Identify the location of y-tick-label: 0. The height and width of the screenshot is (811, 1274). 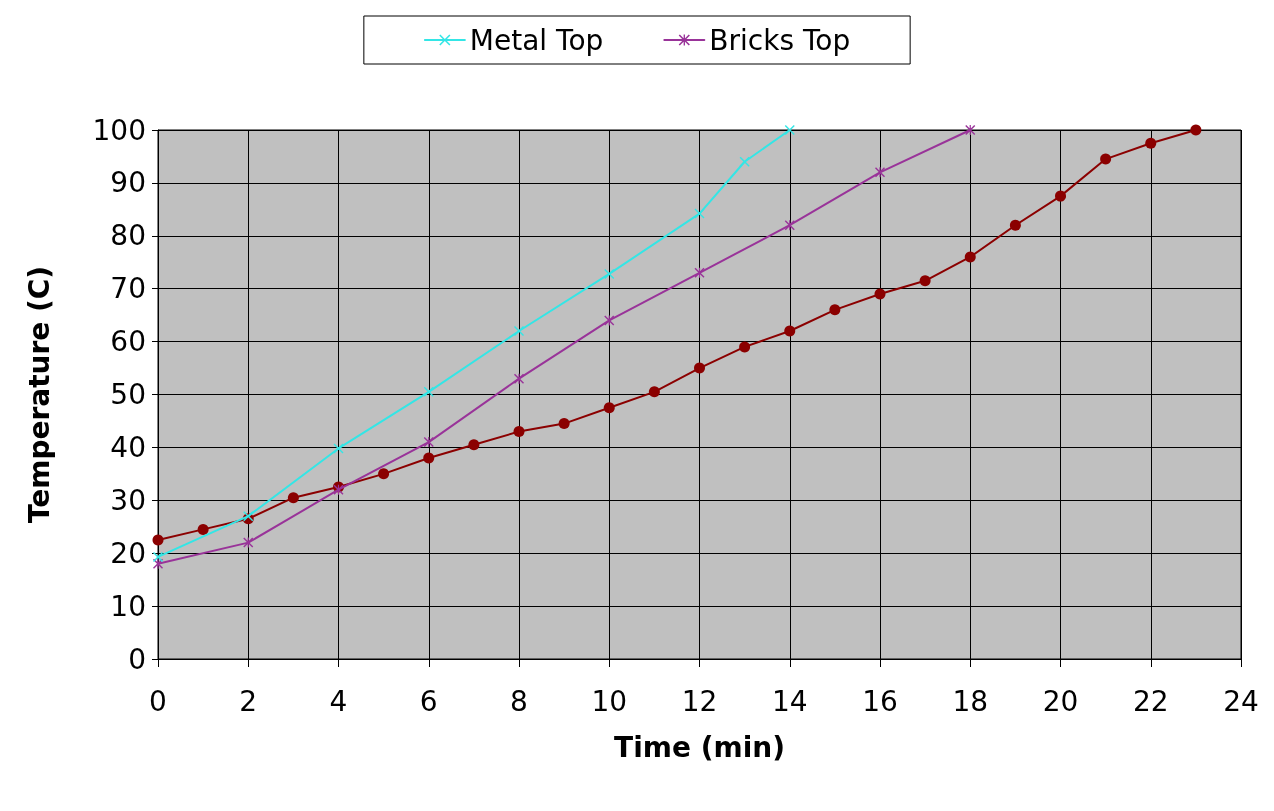
(137, 659).